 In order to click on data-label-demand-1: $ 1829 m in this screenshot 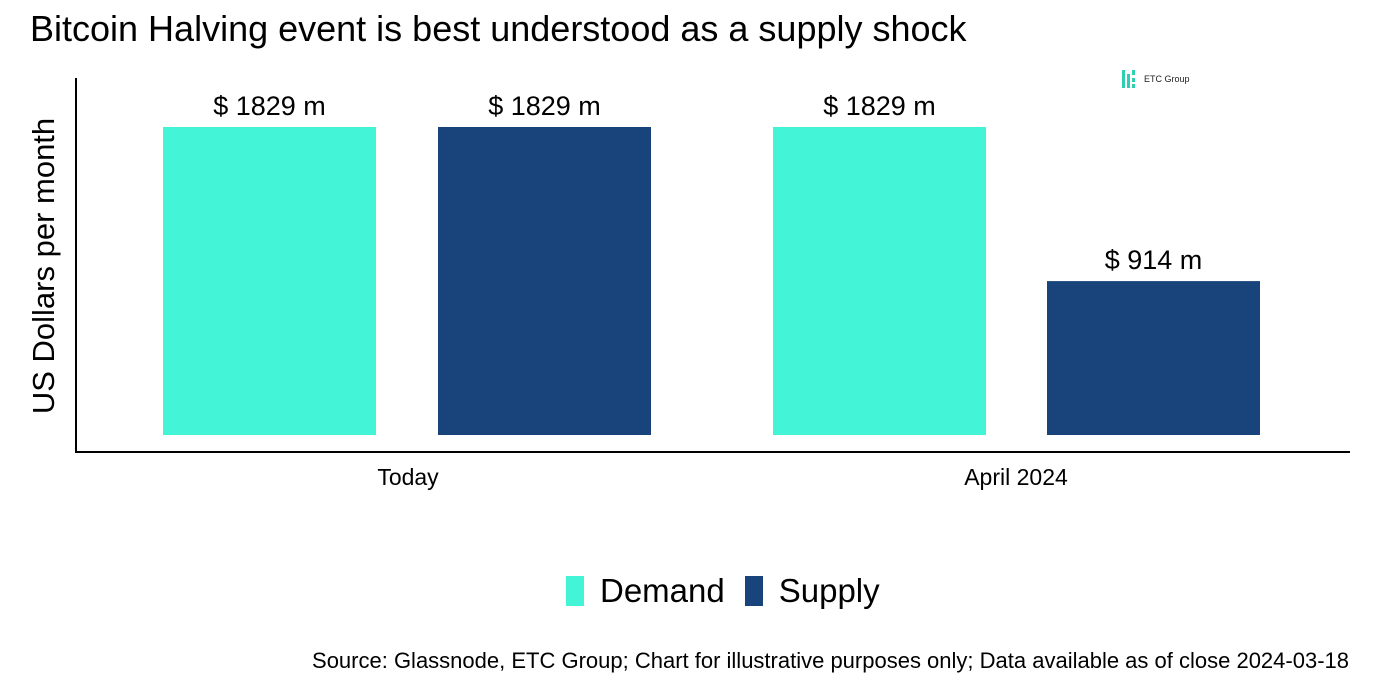, I will do `click(879, 106)`.